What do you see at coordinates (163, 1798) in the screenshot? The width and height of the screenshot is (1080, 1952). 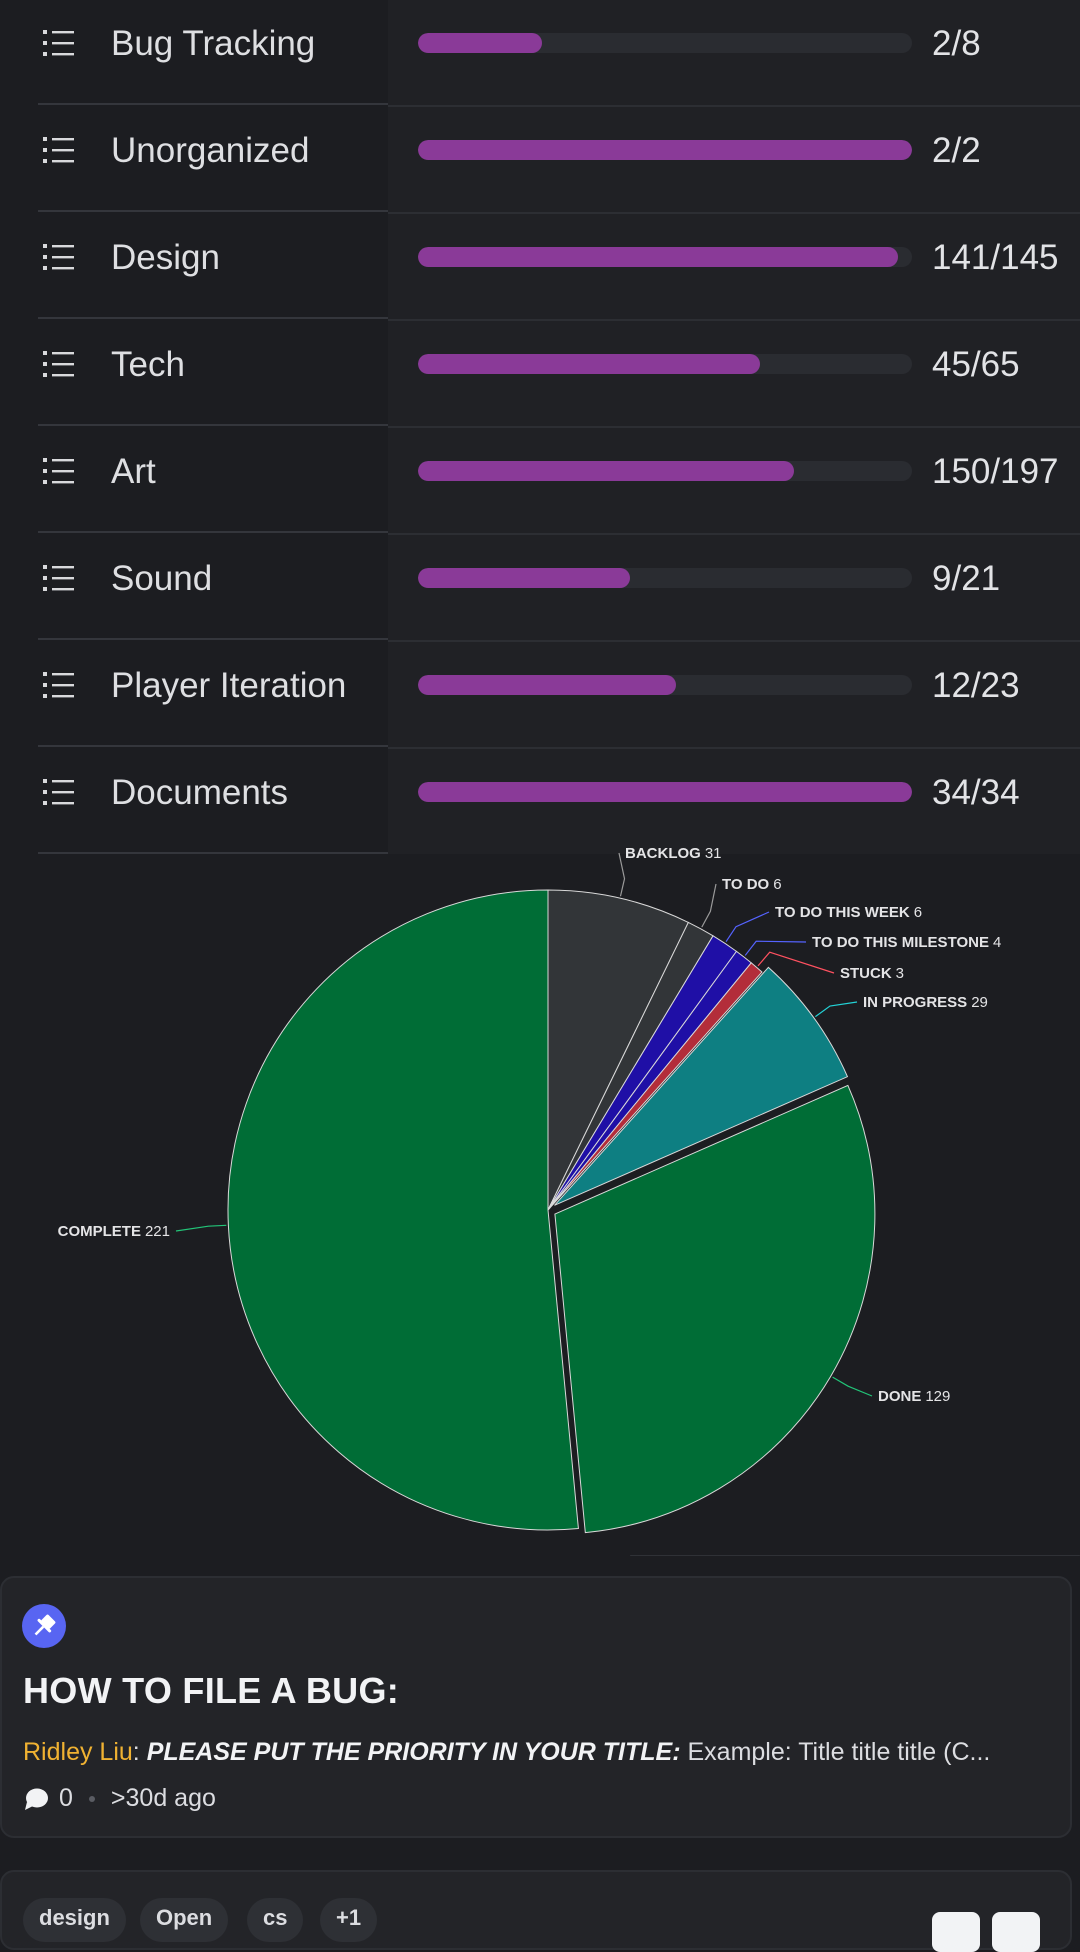 I see `post-age: >30d ago` at bounding box center [163, 1798].